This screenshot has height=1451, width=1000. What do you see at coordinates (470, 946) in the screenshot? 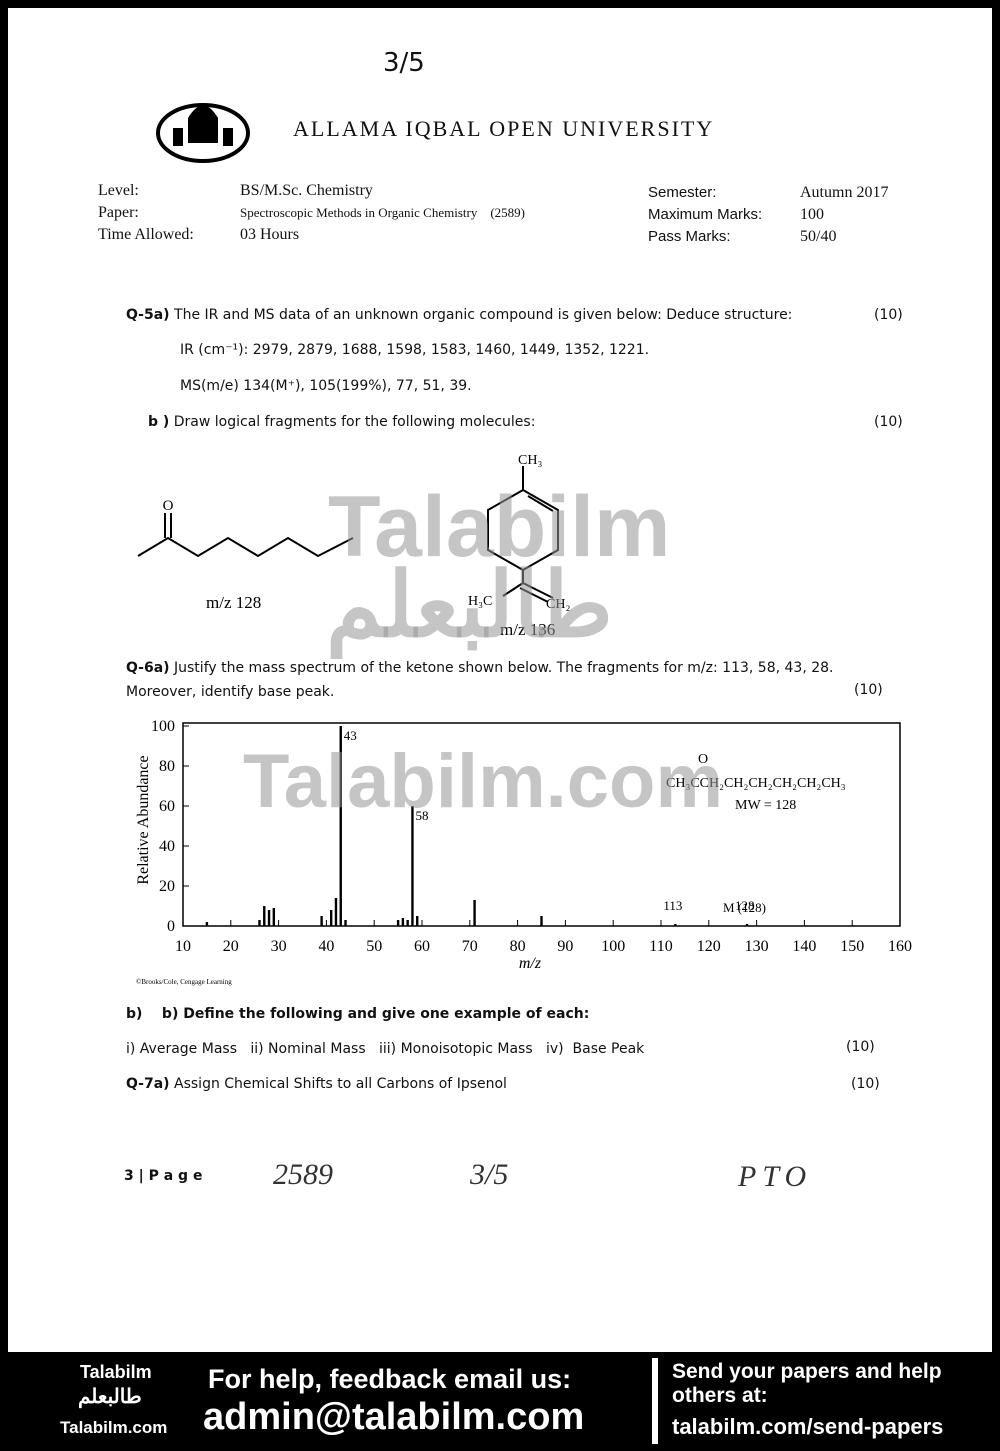
I see `x-tick-label: 70` at bounding box center [470, 946].